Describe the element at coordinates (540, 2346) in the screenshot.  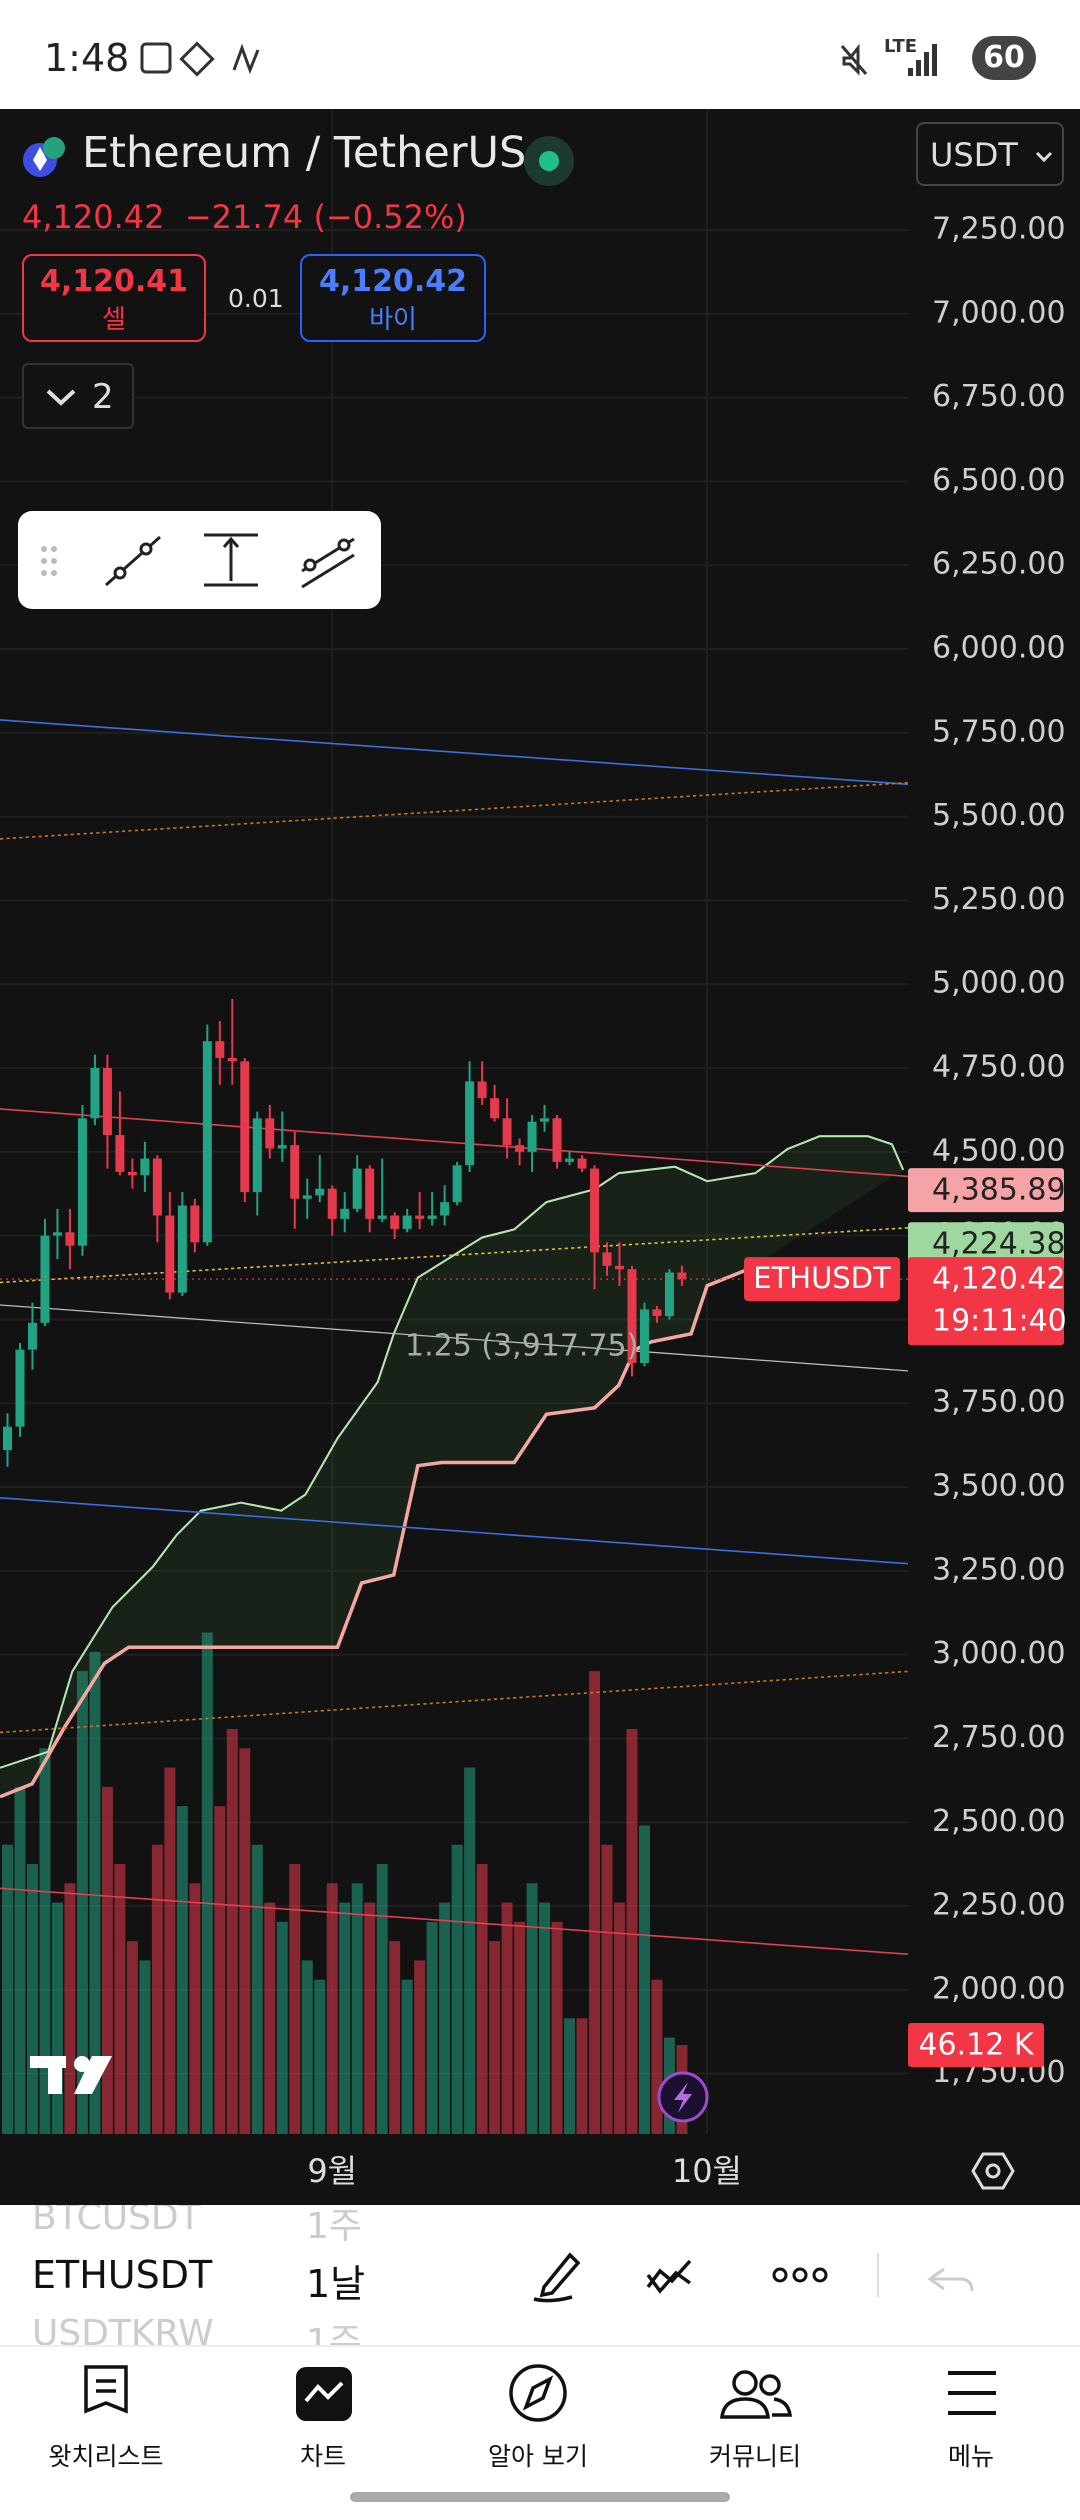
I see `separator` at that location.